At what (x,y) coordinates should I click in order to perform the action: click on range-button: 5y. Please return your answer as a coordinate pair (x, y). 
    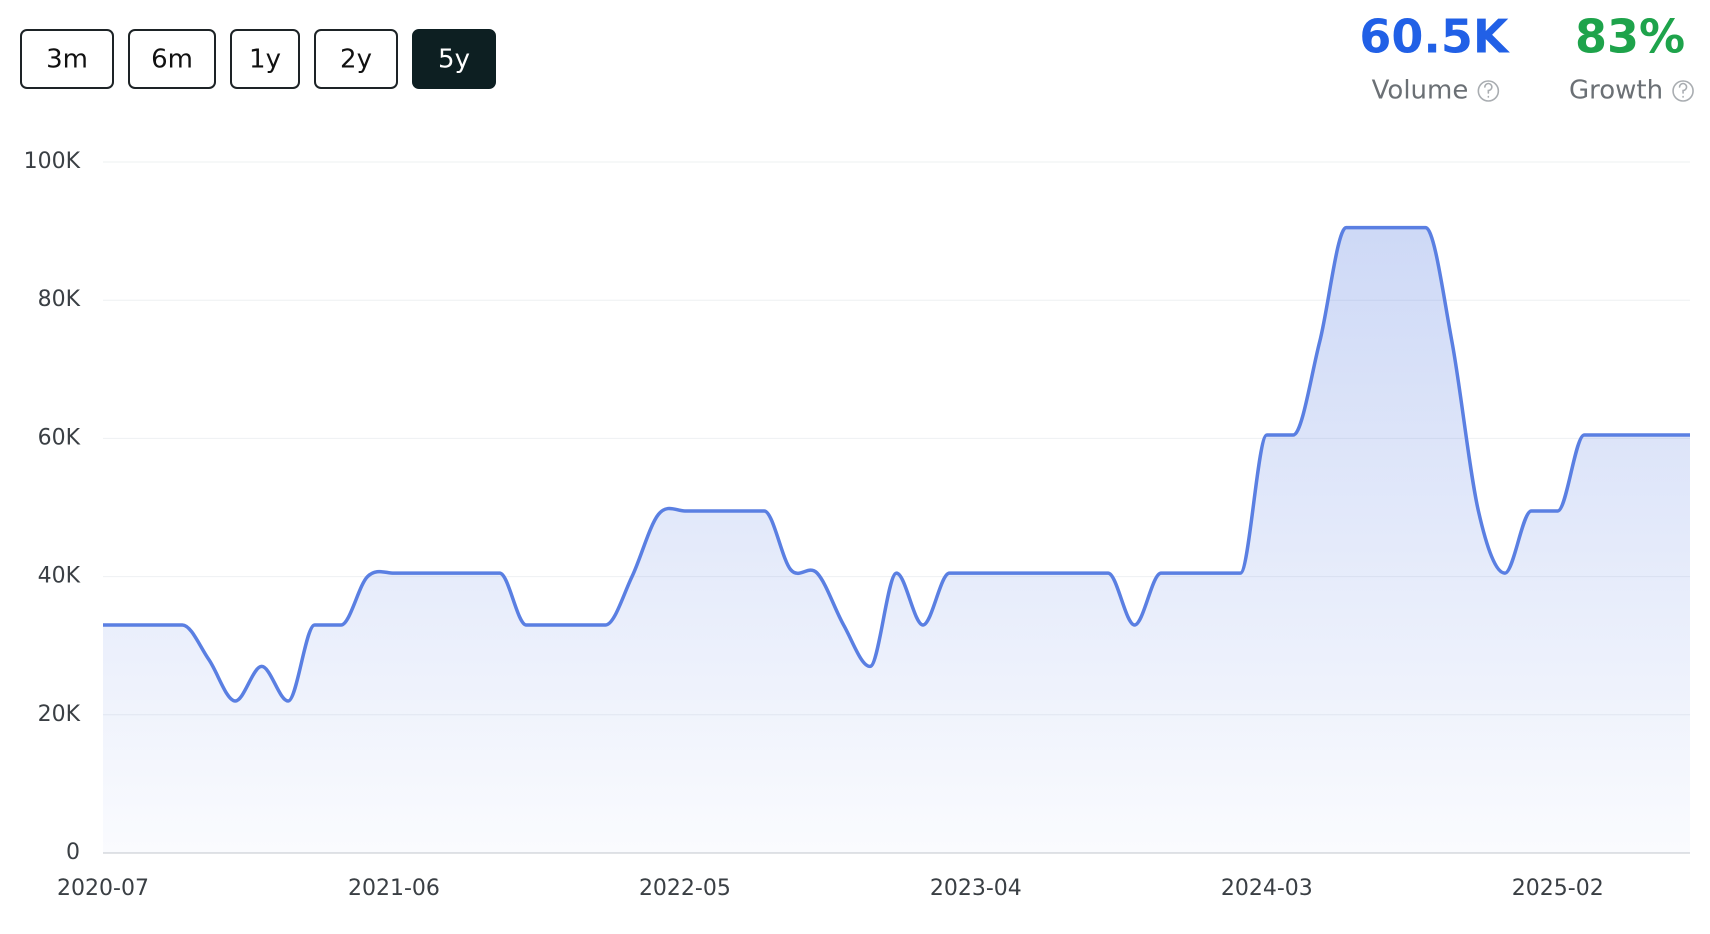
    Looking at the image, I should click on (454, 59).